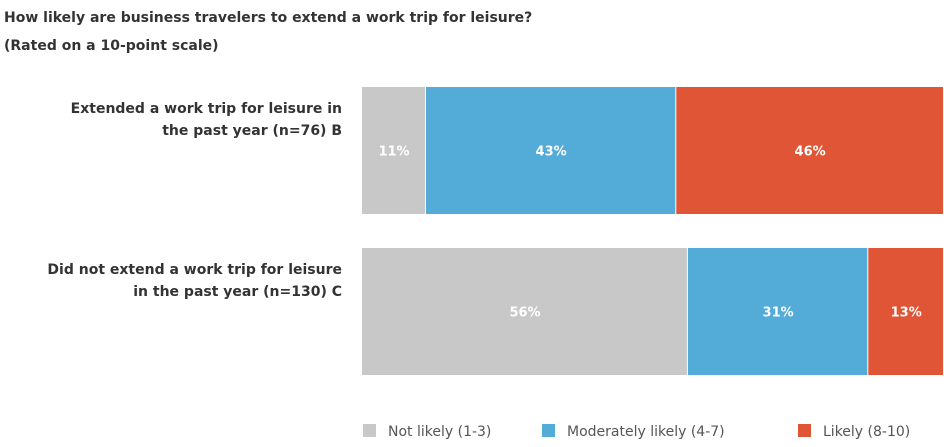  Describe the element at coordinates (867, 432) in the screenshot. I see `legend-label: Likely (8-10)` at that location.